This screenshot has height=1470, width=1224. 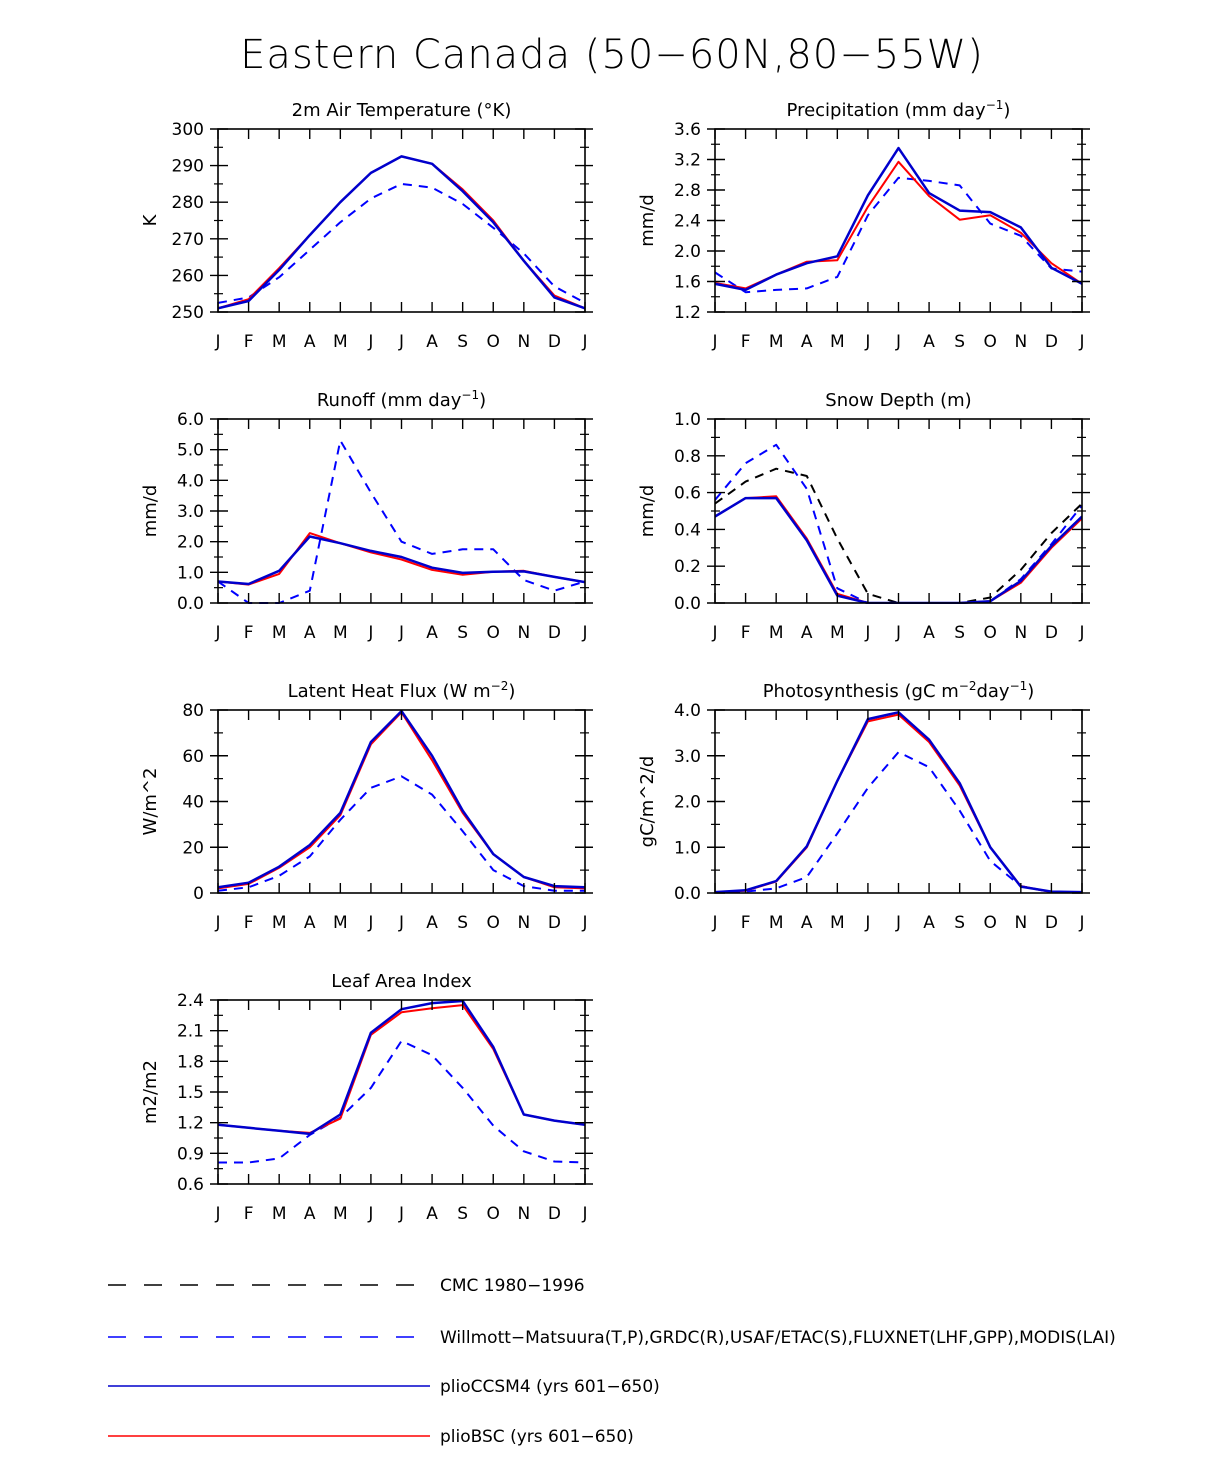 I want to click on y-tick-label: 2.8, so click(x=687, y=191).